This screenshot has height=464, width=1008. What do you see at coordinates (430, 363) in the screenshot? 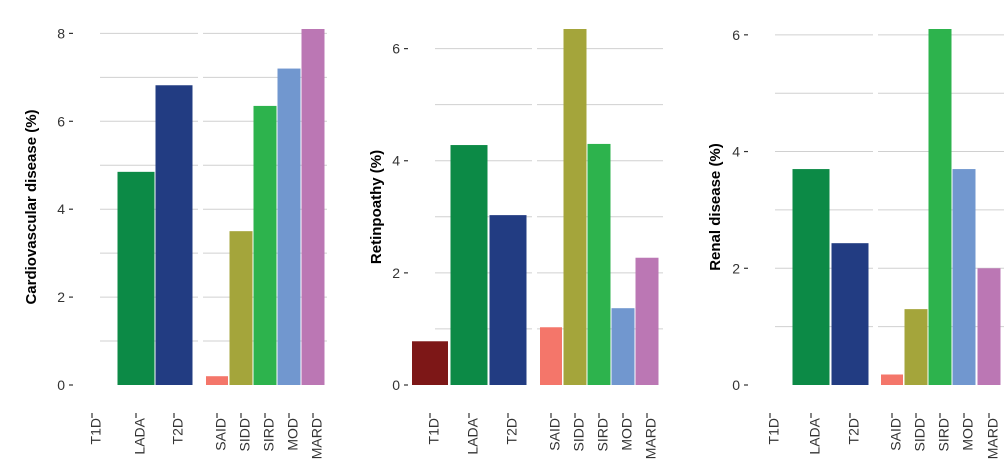
I see `bar-t1d` at bounding box center [430, 363].